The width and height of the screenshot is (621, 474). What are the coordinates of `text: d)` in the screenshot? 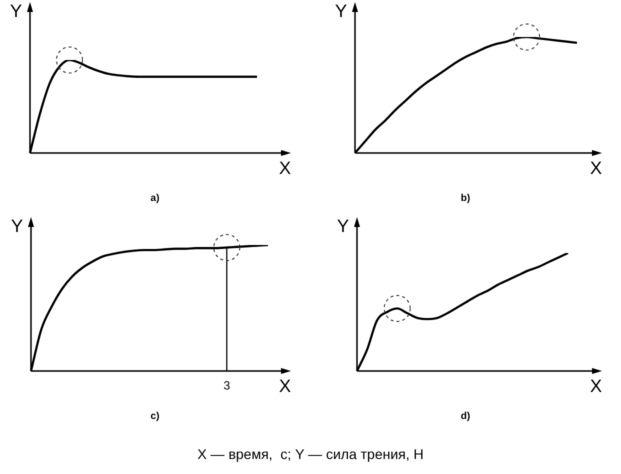 It's located at (465, 416).